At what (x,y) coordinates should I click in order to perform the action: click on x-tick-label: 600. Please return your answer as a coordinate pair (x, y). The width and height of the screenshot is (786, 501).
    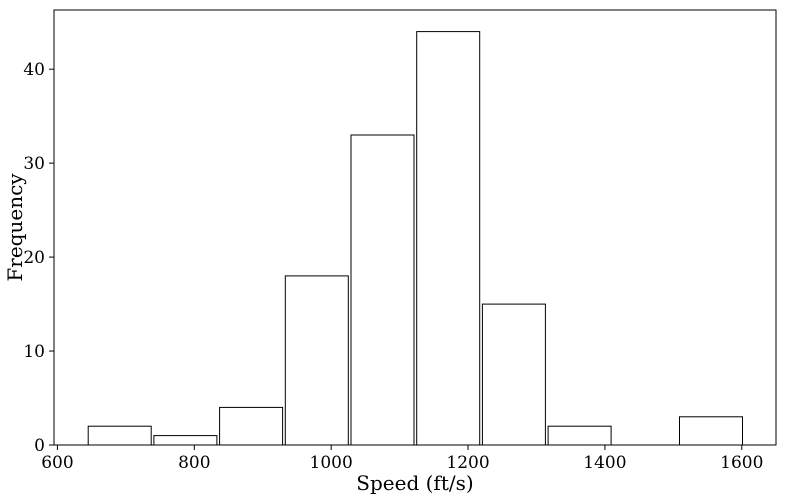
    Looking at the image, I should click on (57, 463).